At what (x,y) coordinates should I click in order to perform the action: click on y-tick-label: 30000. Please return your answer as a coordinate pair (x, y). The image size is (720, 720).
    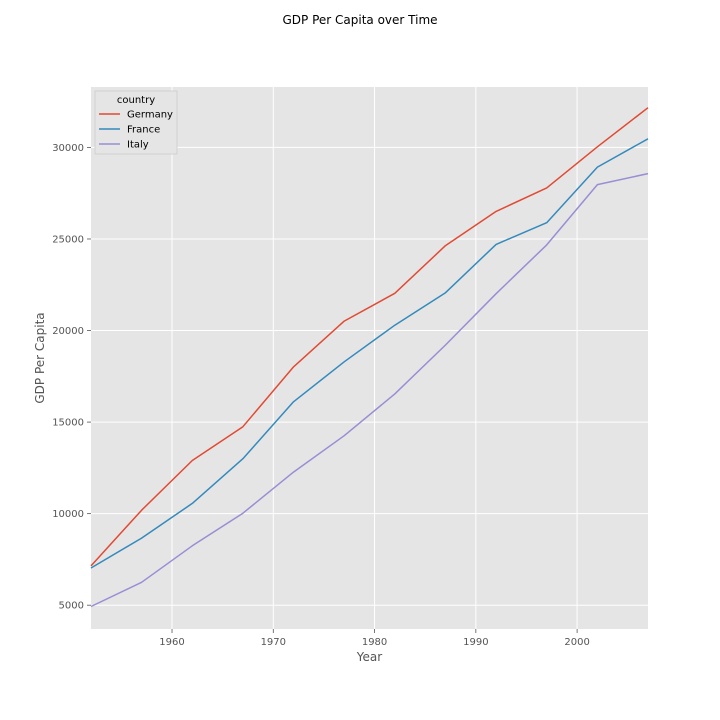
    Looking at the image, I should click on (68, 148).